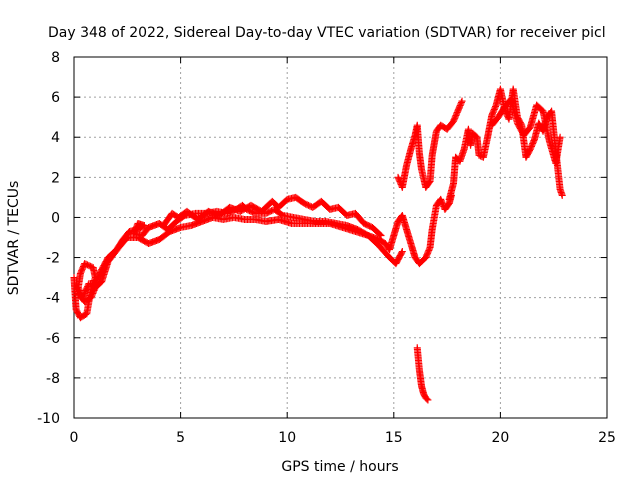 This screenshot has height=480, width=640. What do you see at coordinates (180, 438) in the screenshot?
I see `x-tick-label: 5` at bounding box center [180, 438].